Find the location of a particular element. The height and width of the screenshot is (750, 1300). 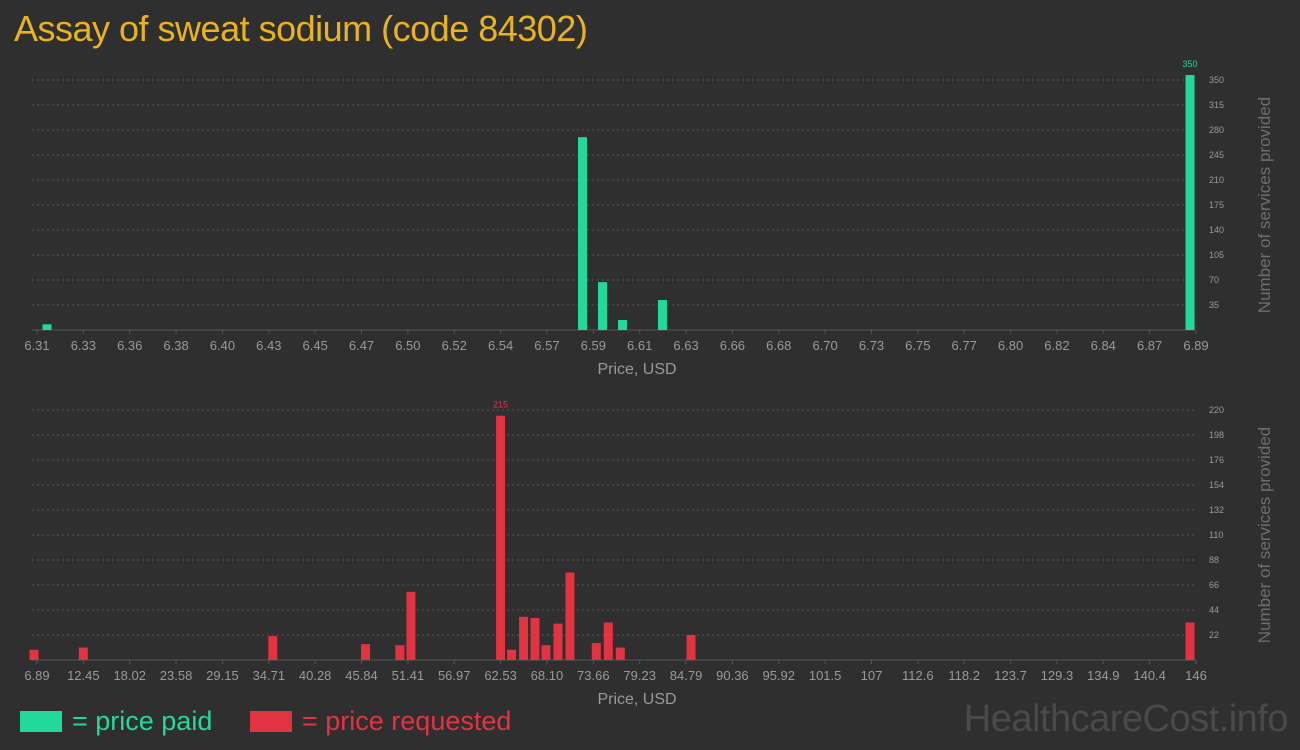

requested-ytick-label: 154 is located at coordinates (1216, 485).